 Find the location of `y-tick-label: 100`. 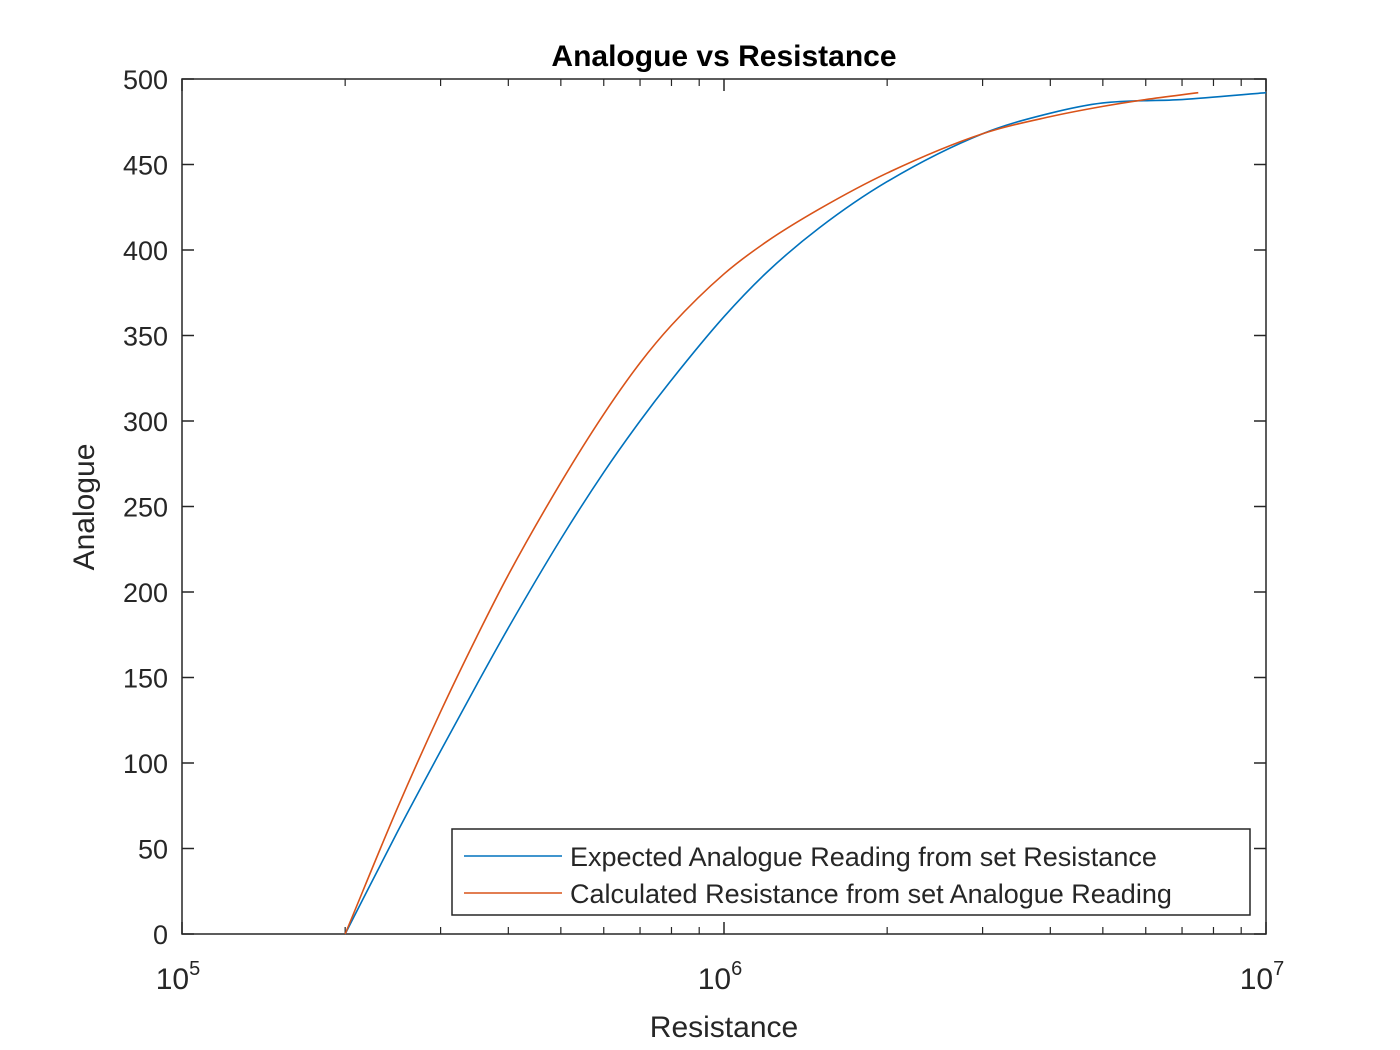

y-tick-label: 100 is located at coordinates (145, 764).